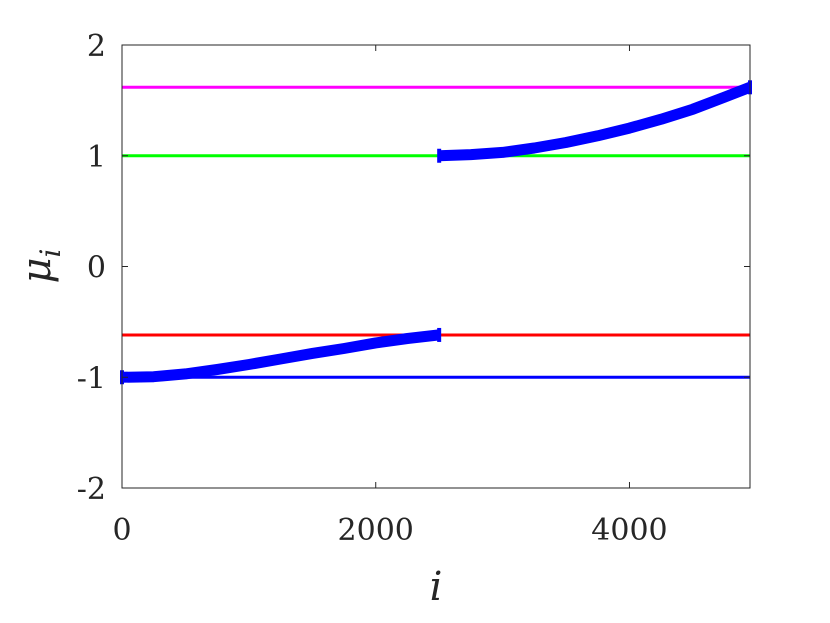 The image size is (830, 623). Describe the element at coordinates (629, 530) in the screenshot. I see `x-tick-label-2: 4000` at that location.